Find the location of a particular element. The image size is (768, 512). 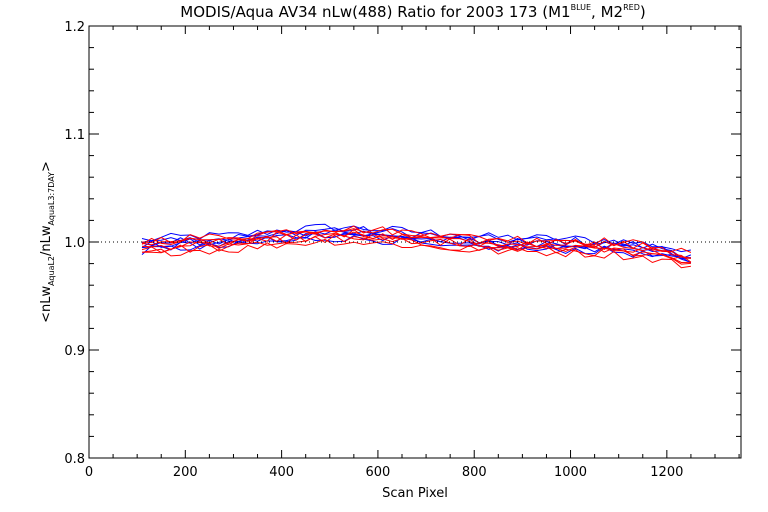

series-group is located at coordinates (416, 246).